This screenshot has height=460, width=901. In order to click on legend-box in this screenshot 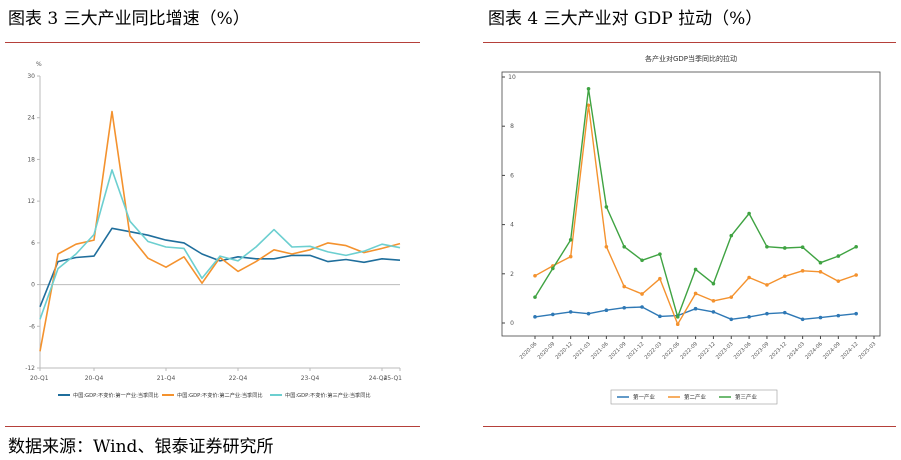, I will do `click(694, 397)`.